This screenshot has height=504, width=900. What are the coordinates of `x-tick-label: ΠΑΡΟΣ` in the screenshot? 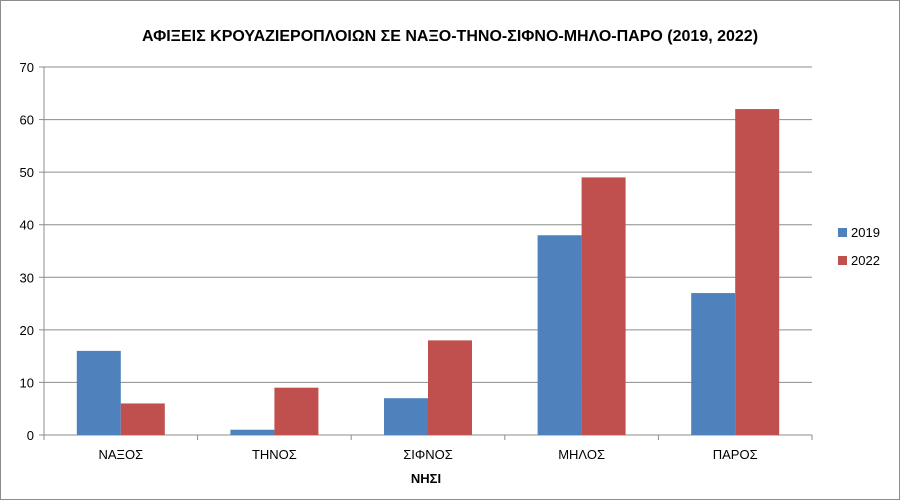 It's located at (735, 454).